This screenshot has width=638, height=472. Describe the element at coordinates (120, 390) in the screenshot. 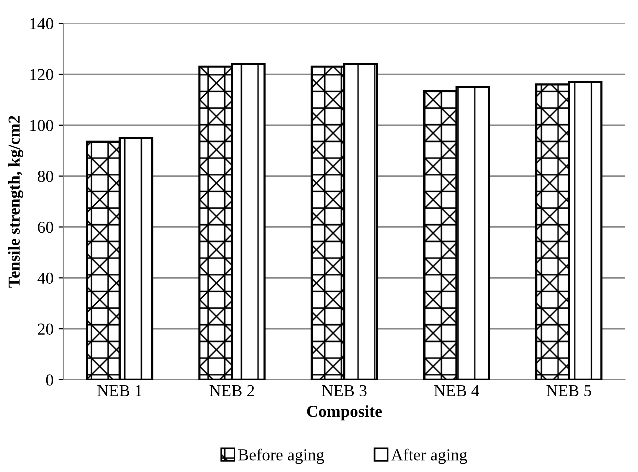

I see `x-tick-label: NEB 1` at that location.